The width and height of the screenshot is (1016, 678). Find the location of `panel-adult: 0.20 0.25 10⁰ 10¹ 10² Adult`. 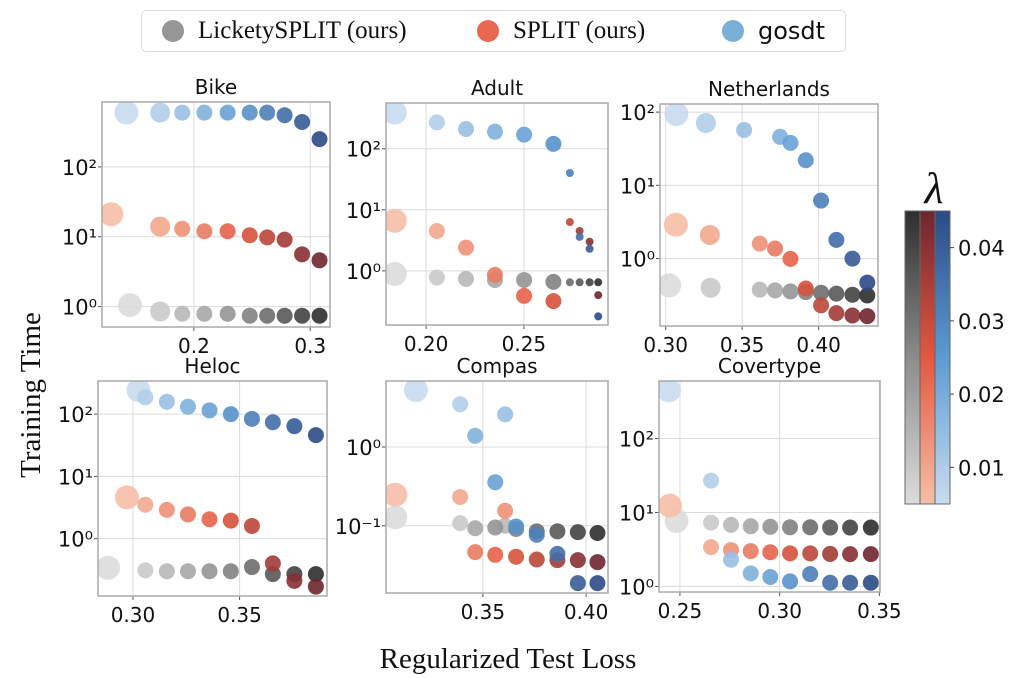

panel-adult: 0.20 0.25 10⁰ 10¹ 10² Adult is located at coordinates (477, 216).